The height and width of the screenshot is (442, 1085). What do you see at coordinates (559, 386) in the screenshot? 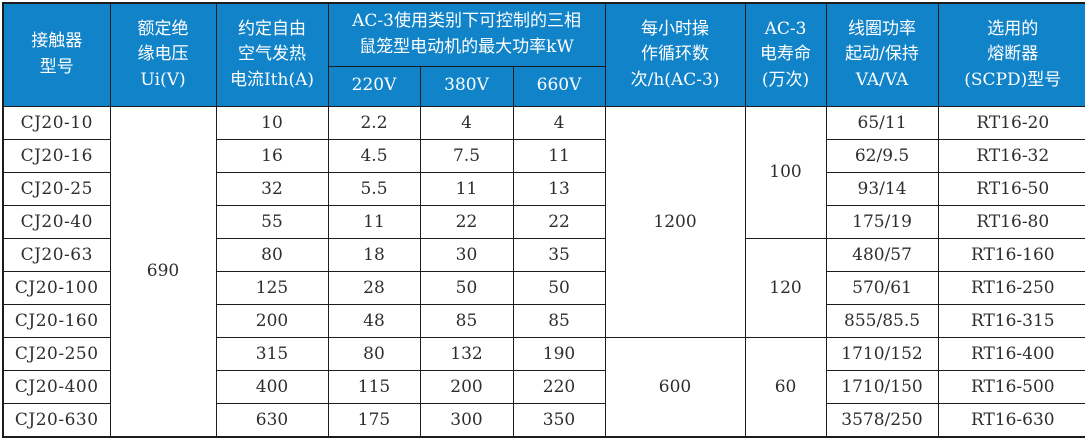
I see `cell-power-660v: 220` at bounding box center [559, 386].